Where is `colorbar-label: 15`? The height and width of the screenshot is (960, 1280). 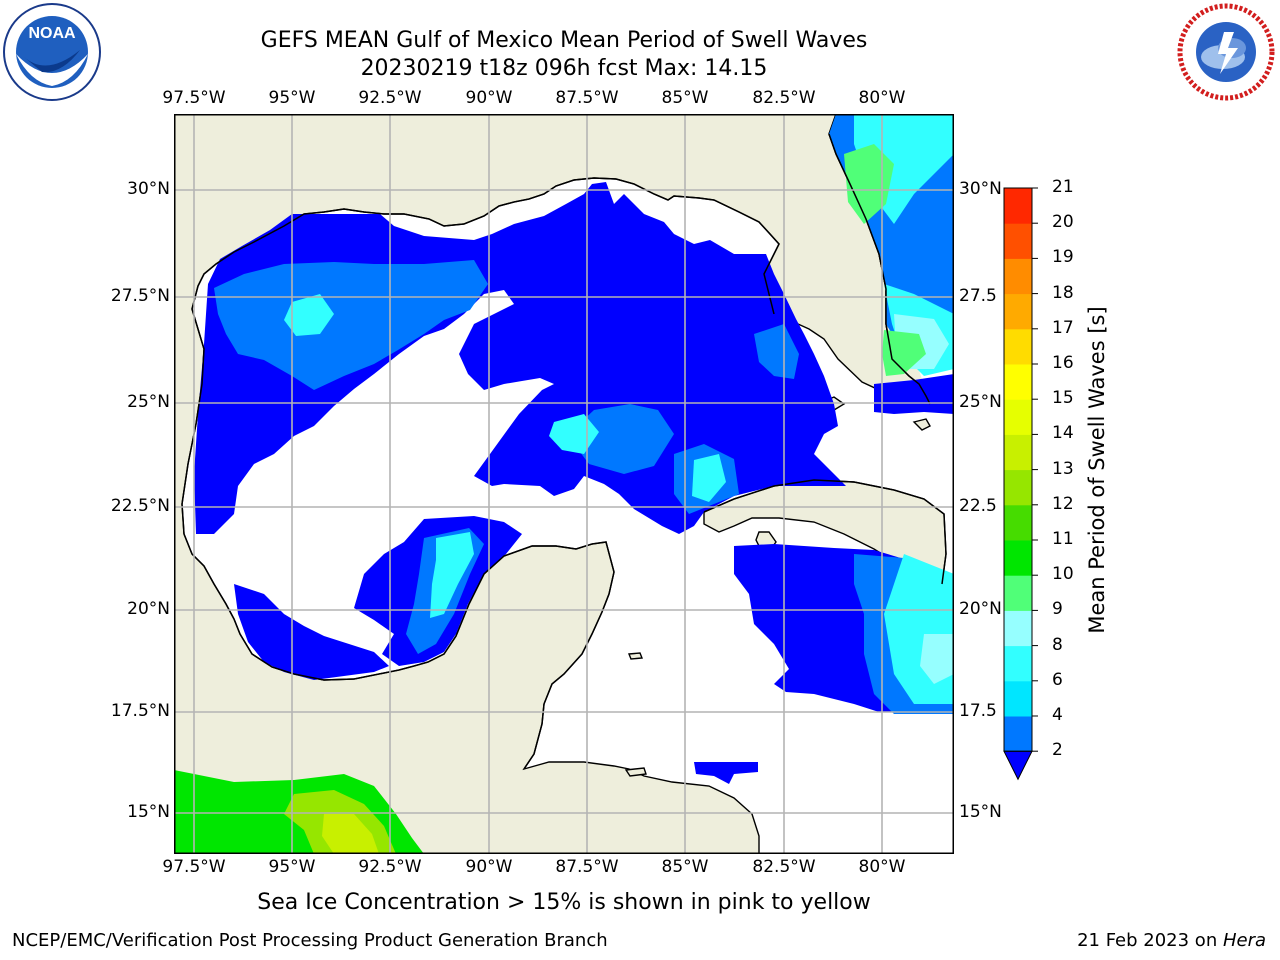
colorbar-label: 15 is located at coordinates (1063, 398).